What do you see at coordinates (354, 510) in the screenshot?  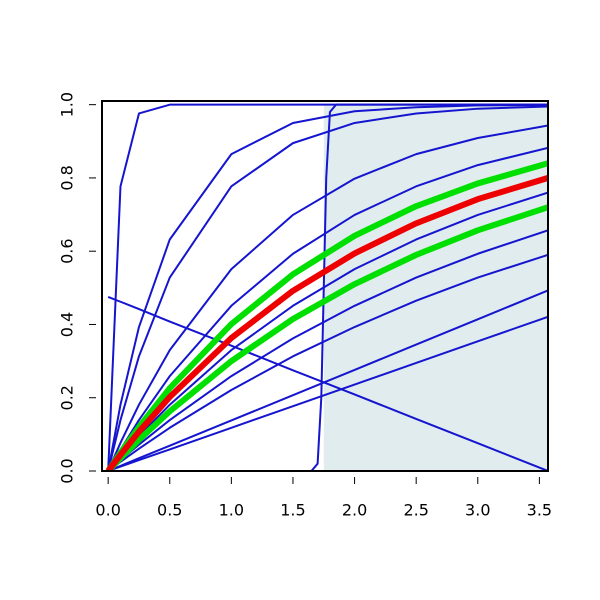 I see `x-tick-label: 2.0` at bounding box center [354, 510].